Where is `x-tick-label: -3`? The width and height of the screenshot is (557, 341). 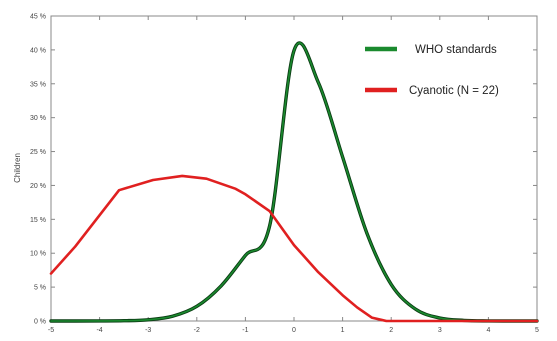
x-tick-label: -3 is located at coordinates (148, 330).